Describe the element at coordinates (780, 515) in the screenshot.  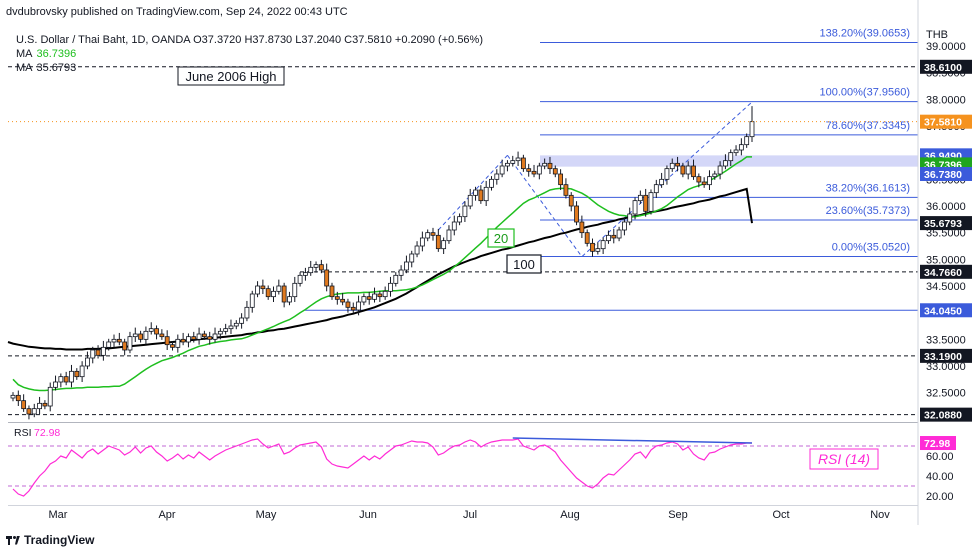
I see `time-tick-label: Oct` at that location.